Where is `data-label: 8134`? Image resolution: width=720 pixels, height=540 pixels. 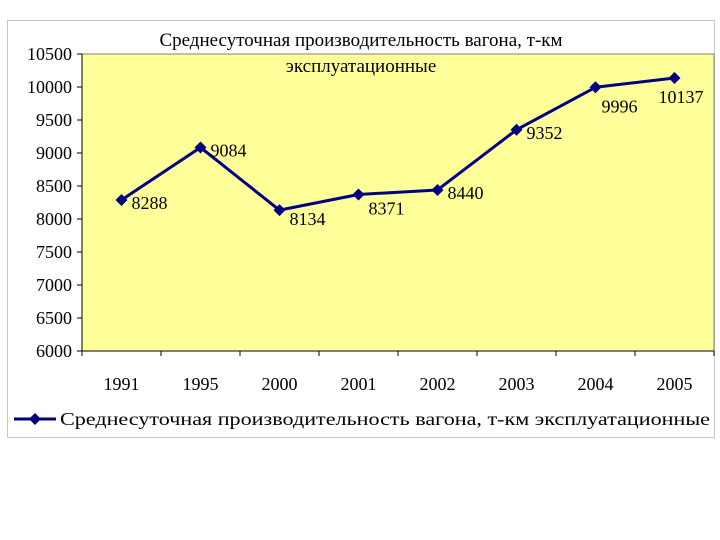 data-label: 8134 is located at coordinates (308, 219).